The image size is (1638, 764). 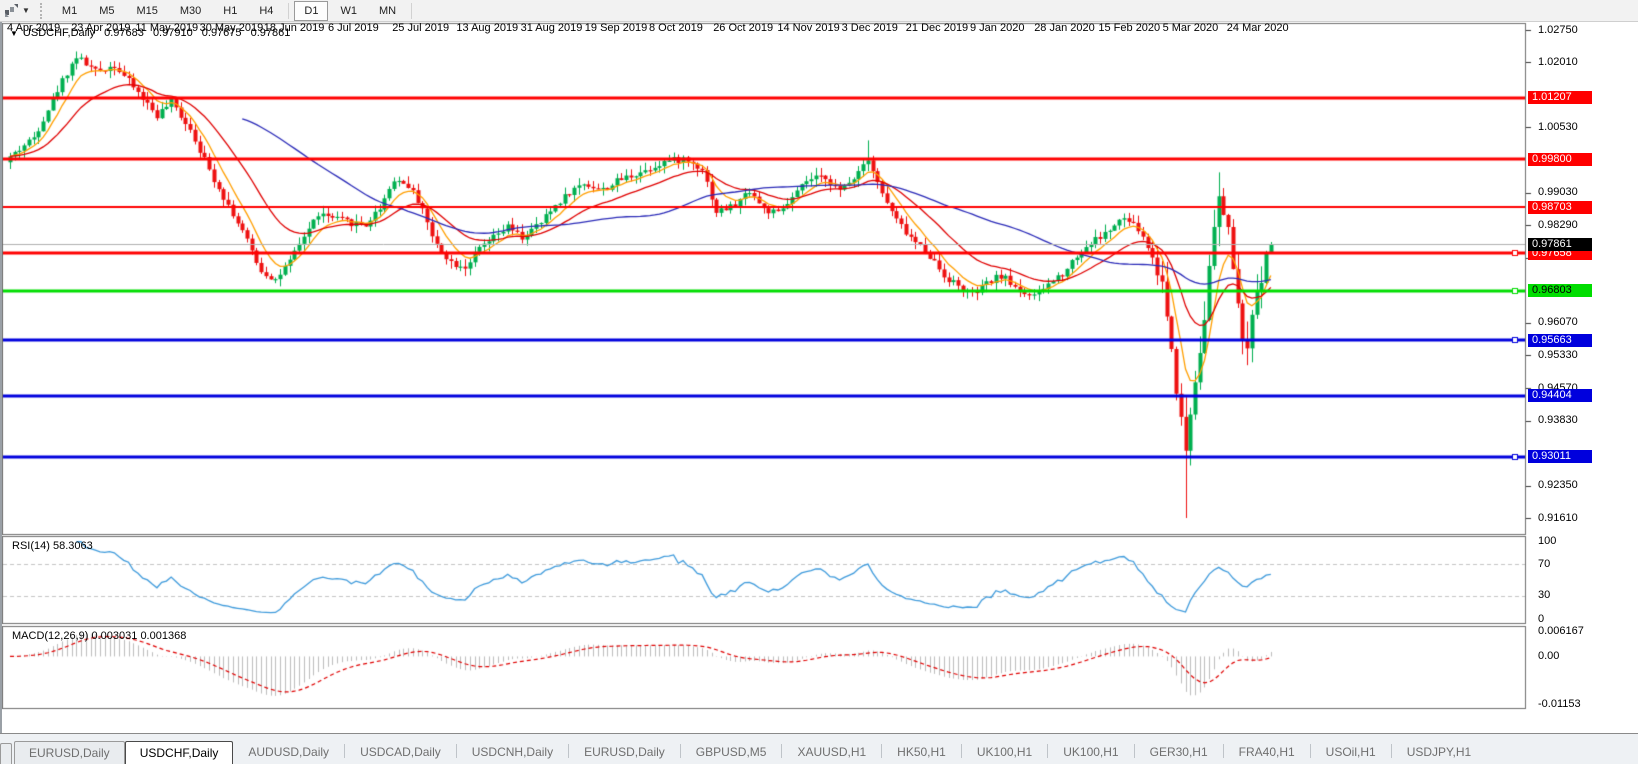 I want to click on price-axis-label: 0.93830, so click(x=1558, y=420).